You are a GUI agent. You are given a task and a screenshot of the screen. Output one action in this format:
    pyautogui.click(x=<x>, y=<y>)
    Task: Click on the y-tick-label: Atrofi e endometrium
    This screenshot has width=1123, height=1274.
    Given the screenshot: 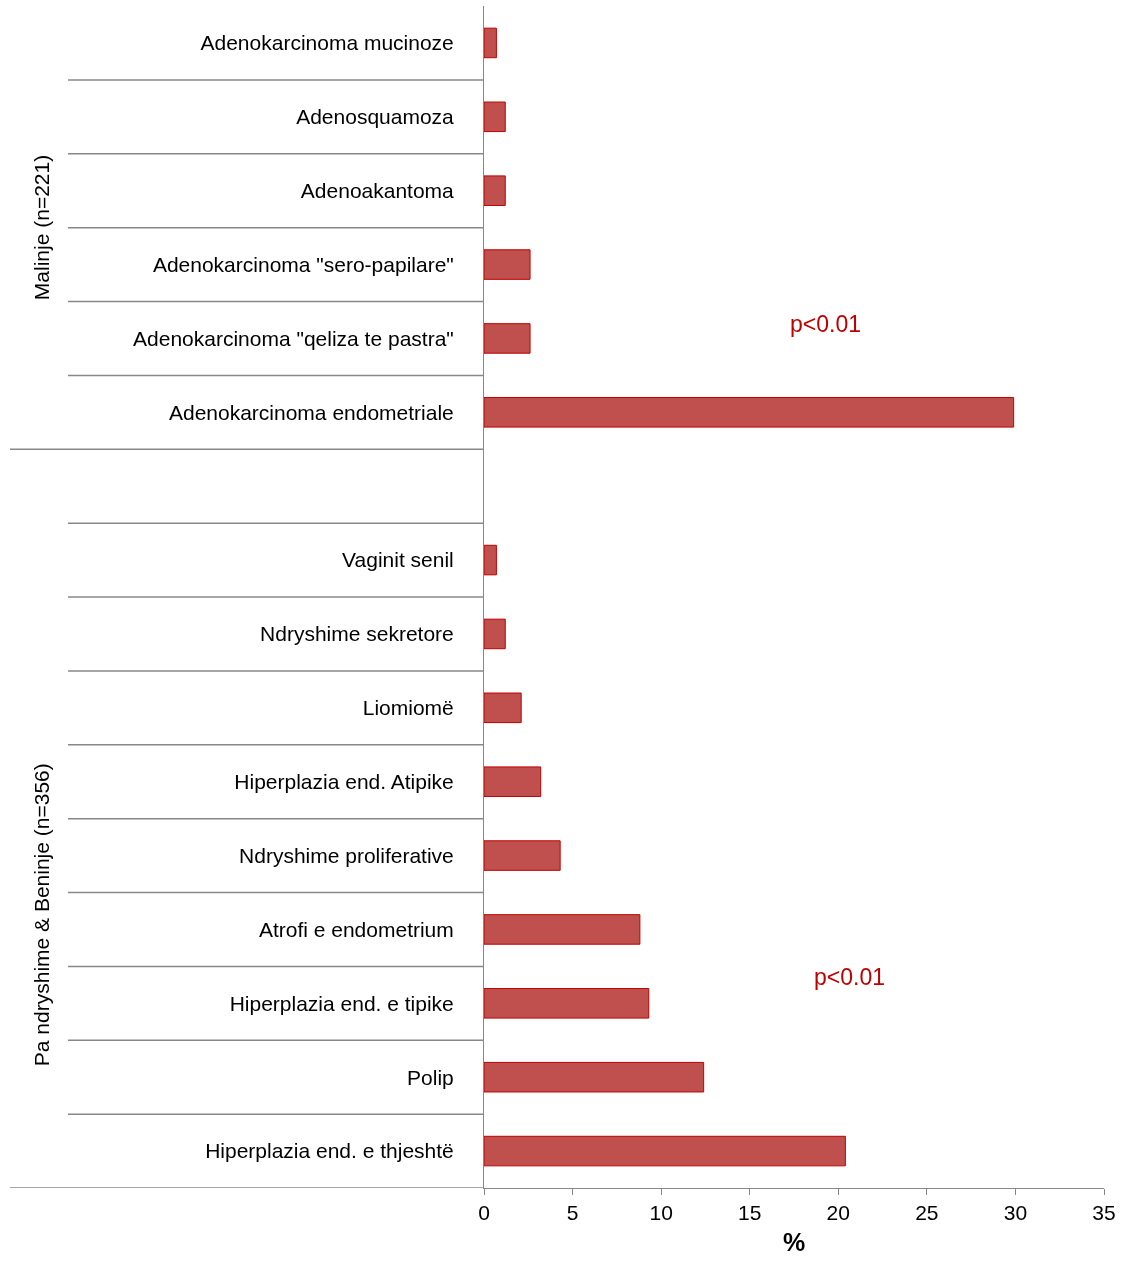 What is the action you would take?
    pyautogui.click(x=356, y=929)
    